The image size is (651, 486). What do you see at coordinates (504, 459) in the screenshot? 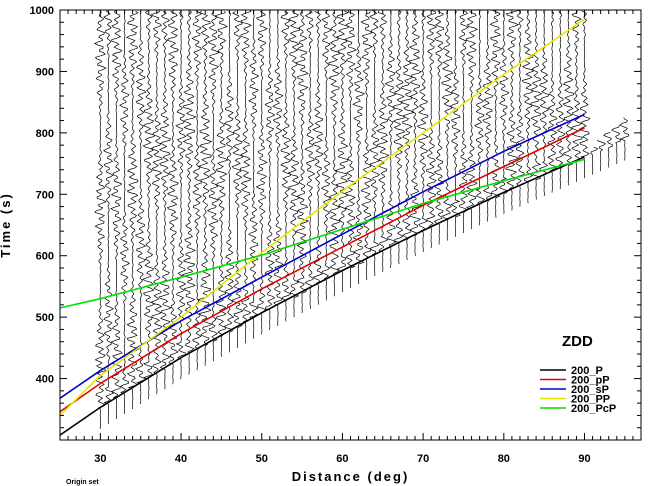
I see `x-tick-label: 80` at bounding box center [504, 459].